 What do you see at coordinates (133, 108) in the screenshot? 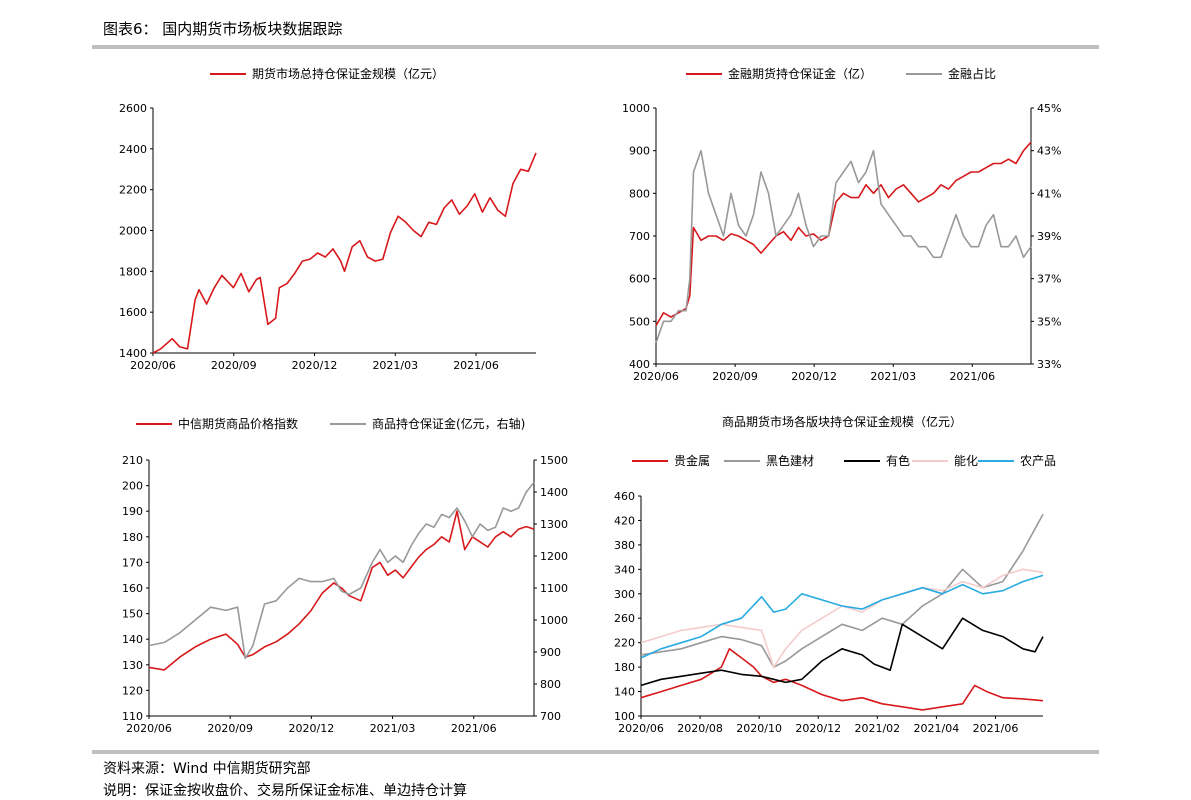
I see `y-tick-label: 2600` at bounding box center [133, 108].